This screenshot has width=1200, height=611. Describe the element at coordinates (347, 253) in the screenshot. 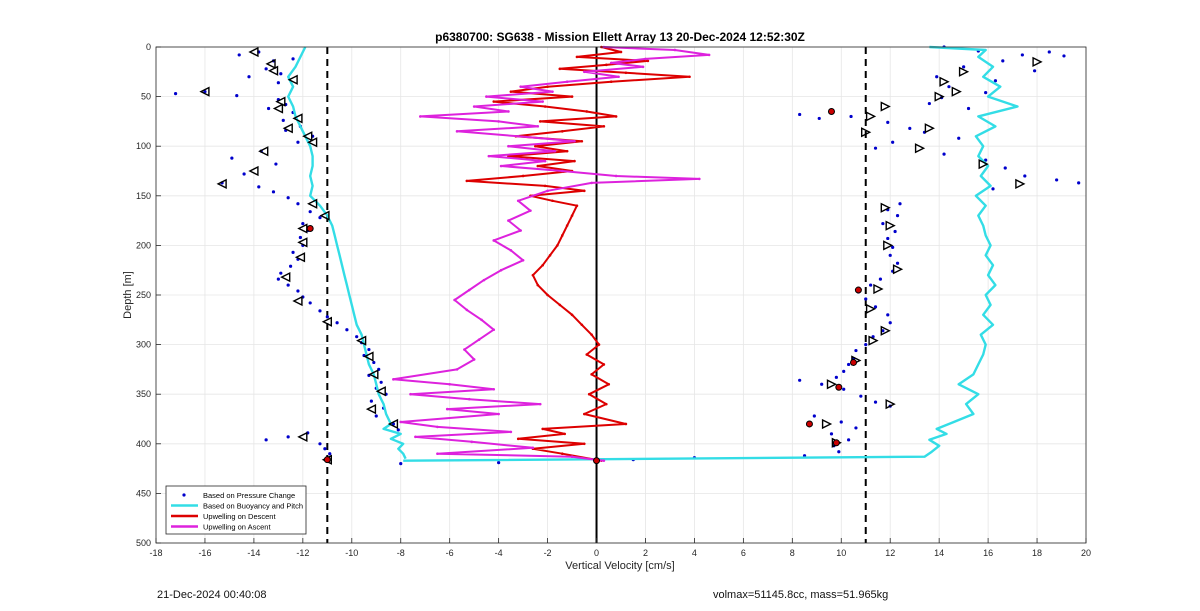

I see `series-based-on-buoyancy-and-pitch-descent` at that location.